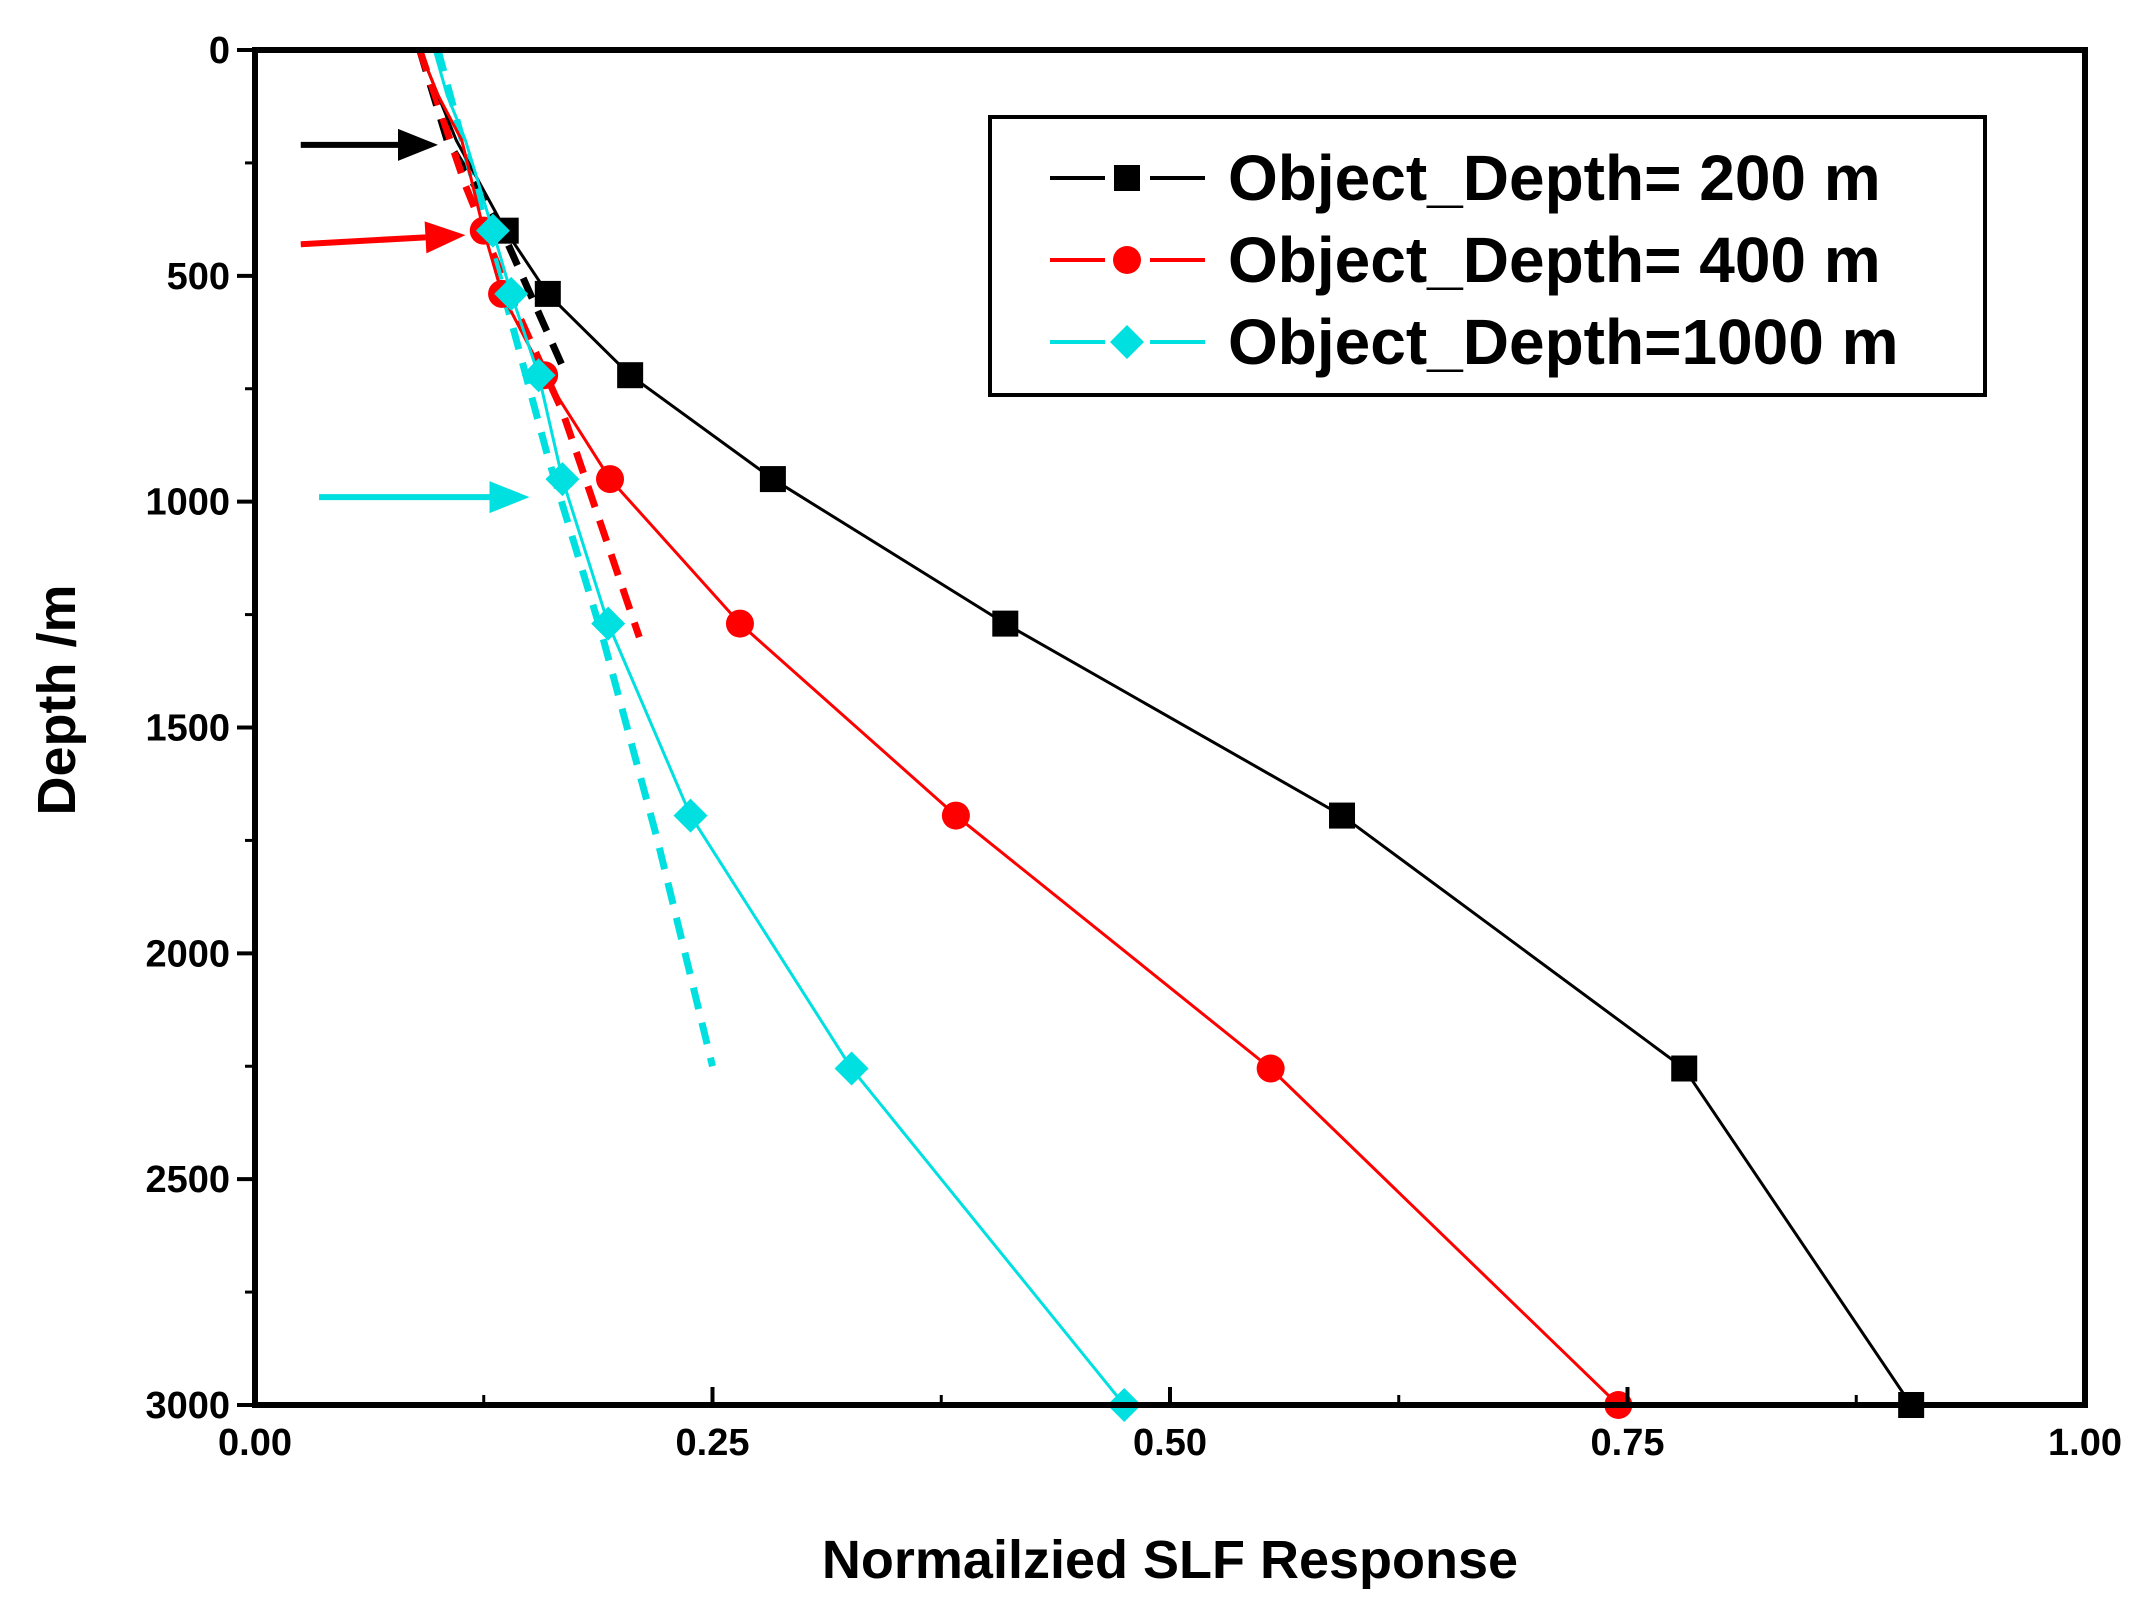 This screenshot has width=2150, height=1615. Describe the element at coordinates (187, 729) in the screenshot. I see `y-tick-label: 1500` at that location.